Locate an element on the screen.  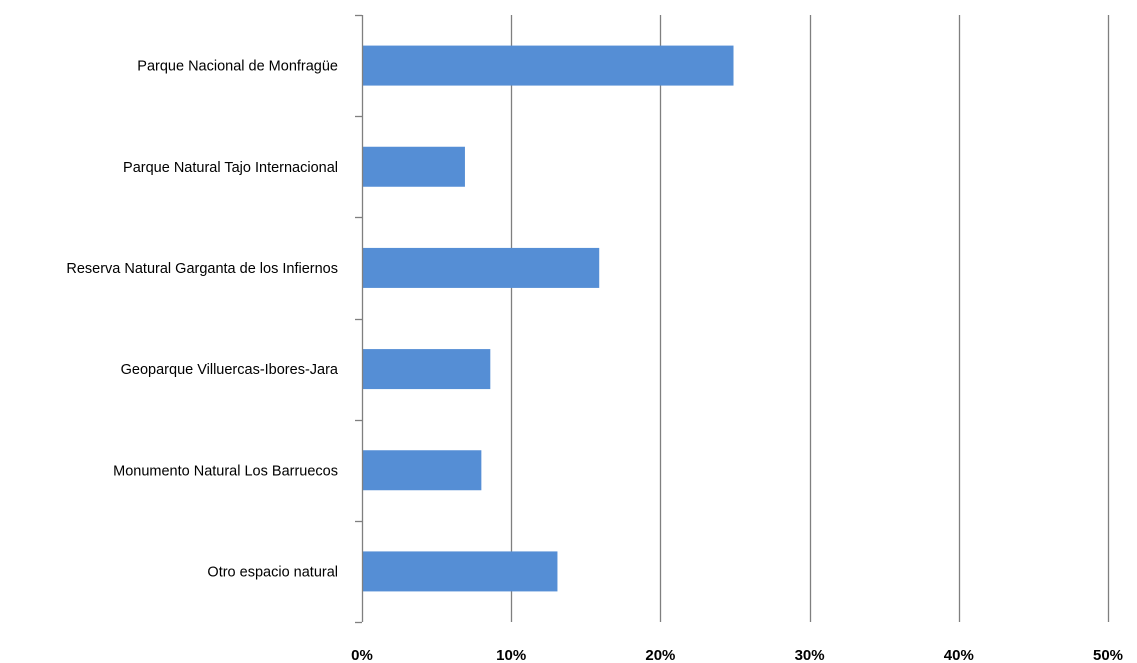
category-label: Parque Natural Tajo Internacional is located at coordinates (230, 168).